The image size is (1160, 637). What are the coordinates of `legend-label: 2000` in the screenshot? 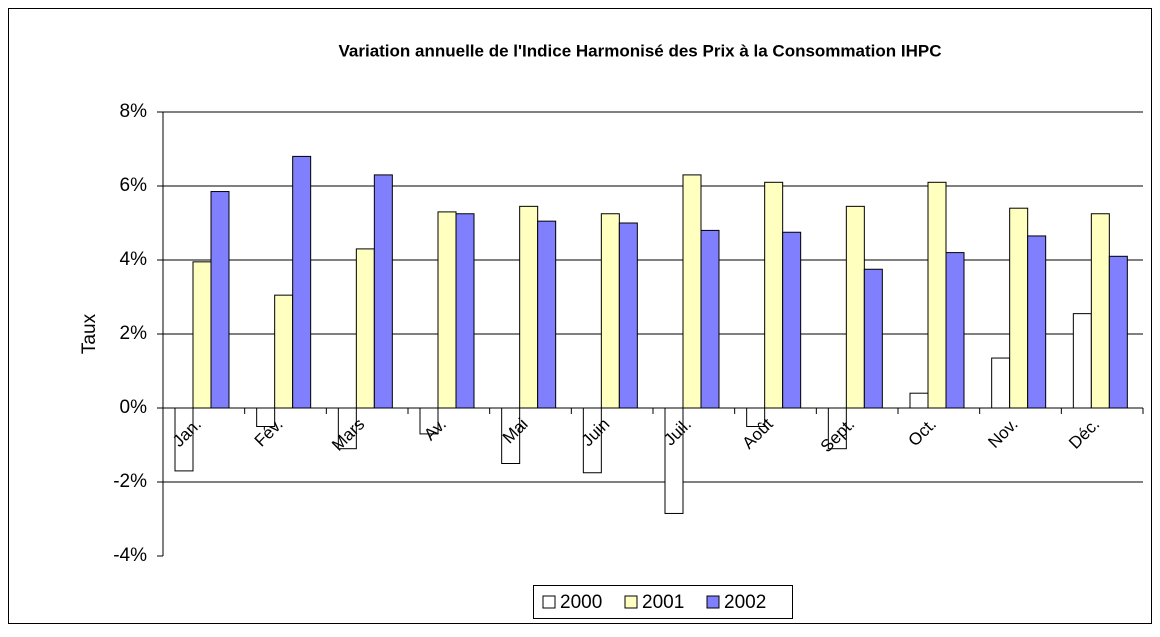 It's located at (581, 602).